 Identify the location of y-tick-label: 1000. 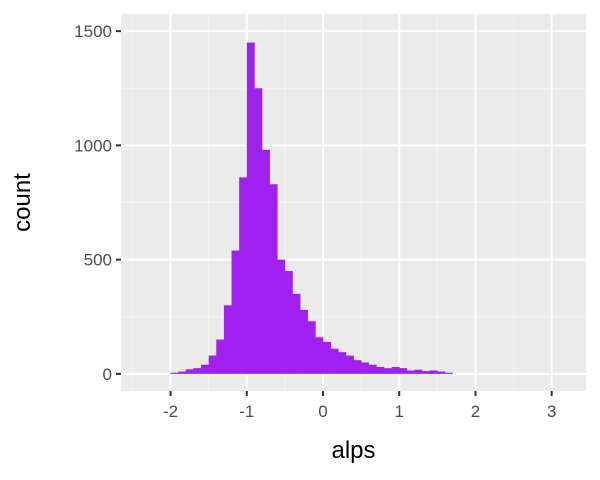
(93, 145).